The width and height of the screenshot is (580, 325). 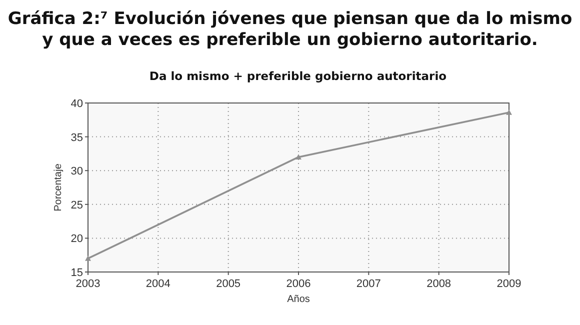 I want to click on x-axis-title: Años, so click(x=298, y=299).